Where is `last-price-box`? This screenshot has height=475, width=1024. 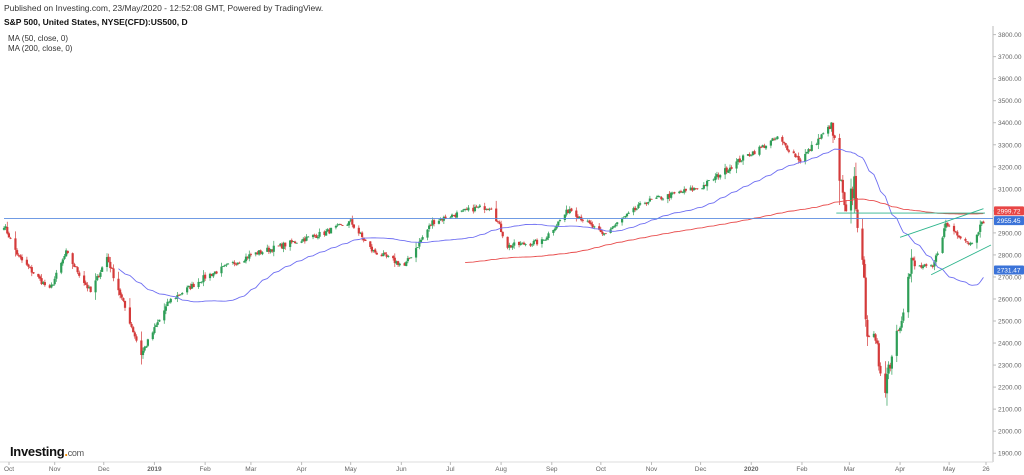
last-price-box is located at coordinates (1009, 221).